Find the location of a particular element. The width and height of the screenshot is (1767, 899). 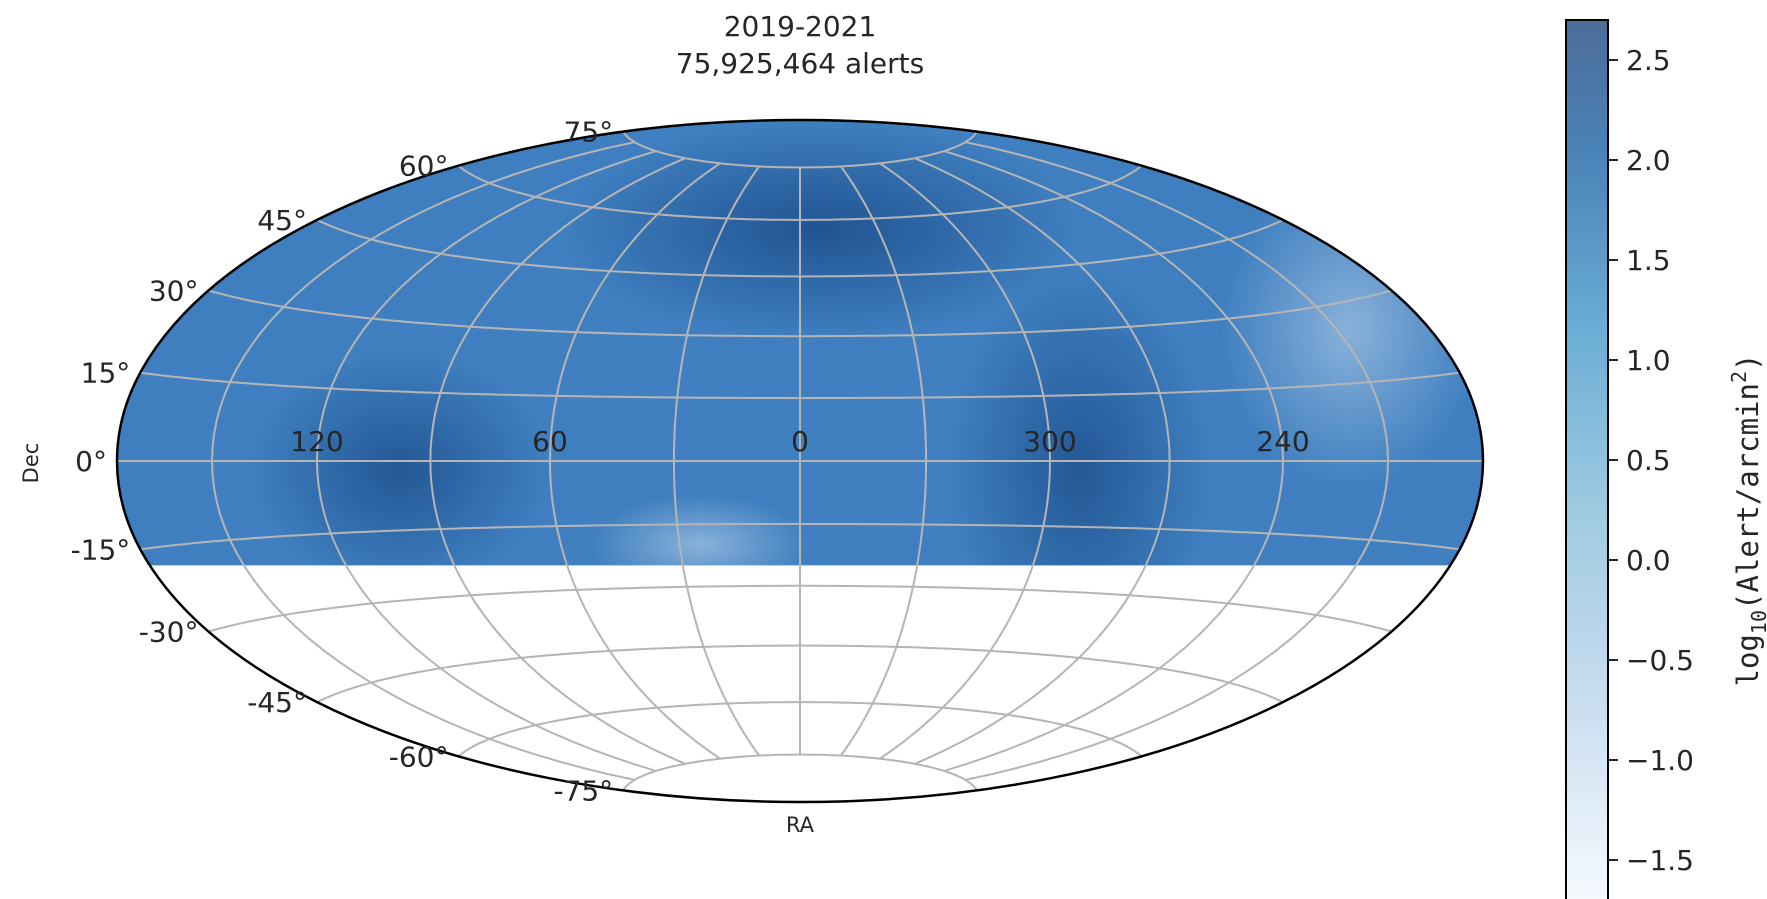

chart-title: 2019-2021 is located at coordinates (800, 26).